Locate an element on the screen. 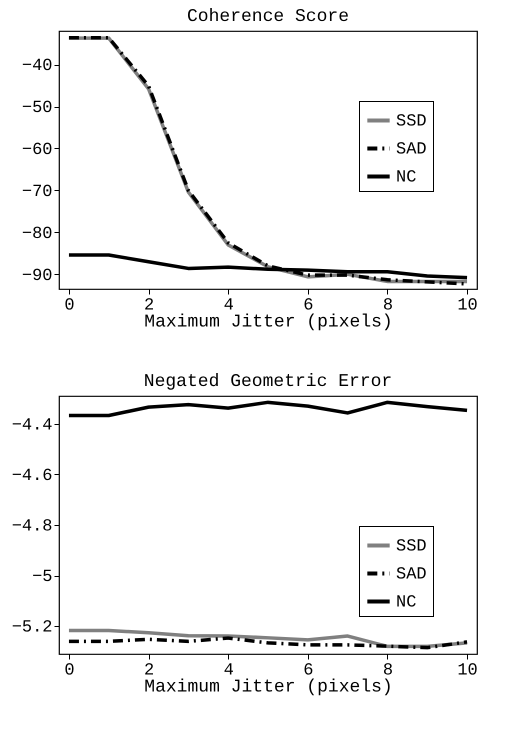 The height and width of the screenshot is (736, 530). y-tick-label: −80 is located at coordinates (37, 234).